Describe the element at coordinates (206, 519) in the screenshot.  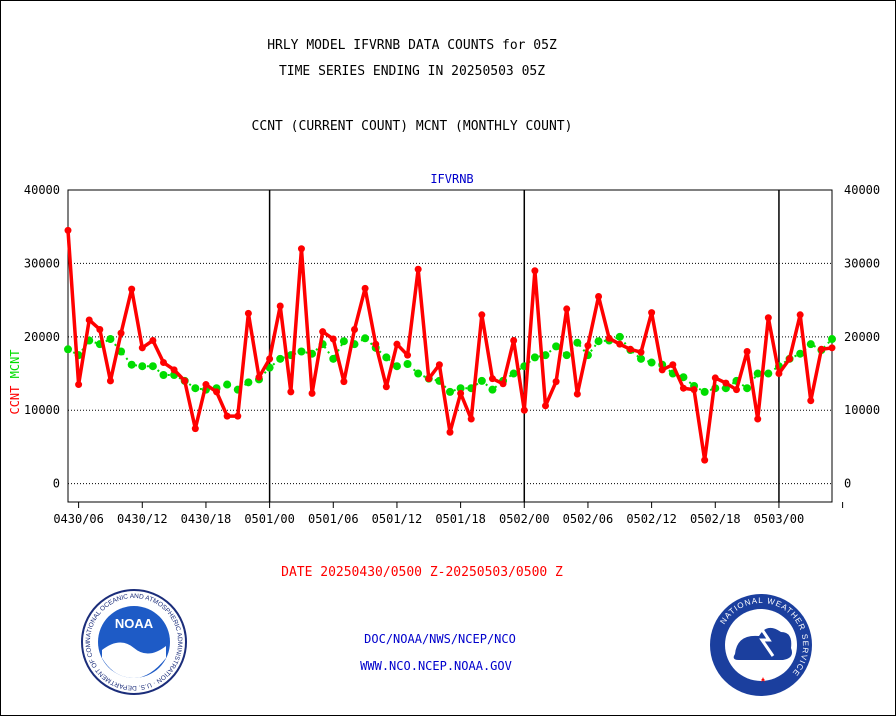
I see `x-tick-label: 0430/18` at that location.